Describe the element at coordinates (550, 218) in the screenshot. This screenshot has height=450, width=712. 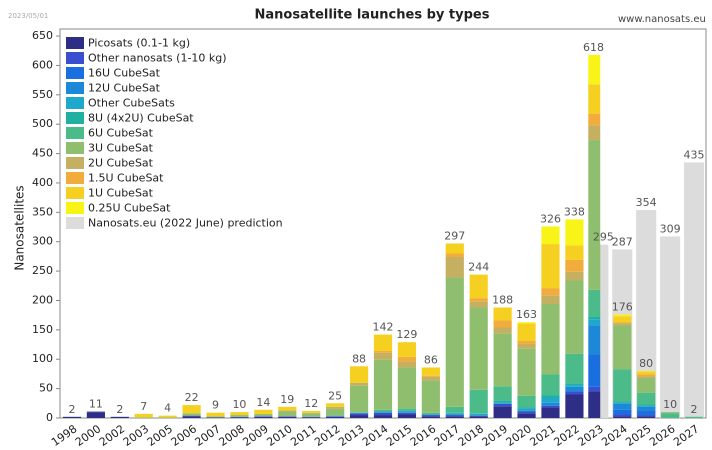
I see `total-label: 326` at that location.